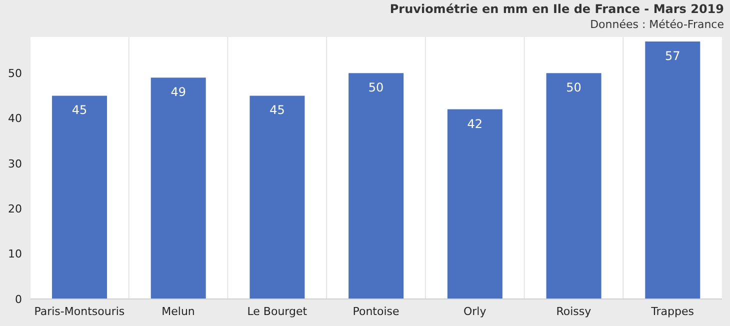 This screenshot has height=326, width=730. I want to click on x-tick-label: Trappes, so click(672, 311).